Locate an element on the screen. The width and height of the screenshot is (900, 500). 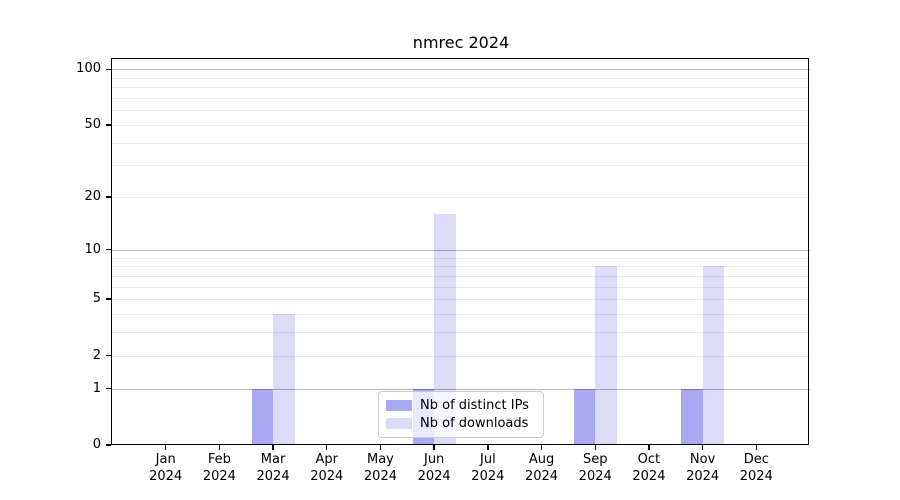
x-tick-label-jan: Jan 2024 is located at coordinates (166, 468).